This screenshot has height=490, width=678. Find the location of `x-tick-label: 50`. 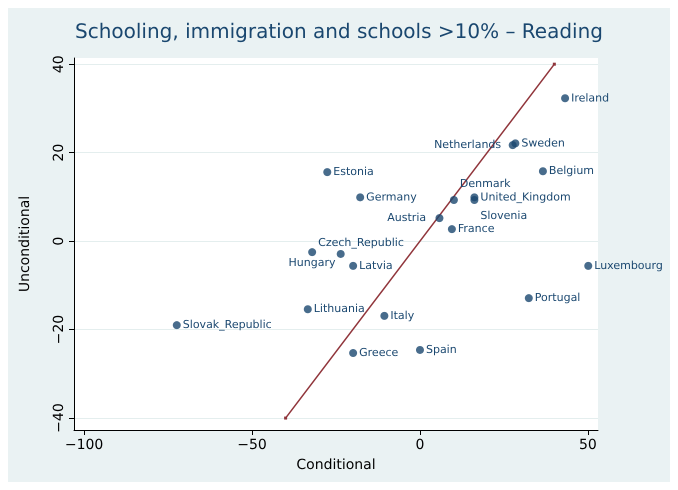

x-tick-label: 50 is located at coordinates (588, 445).